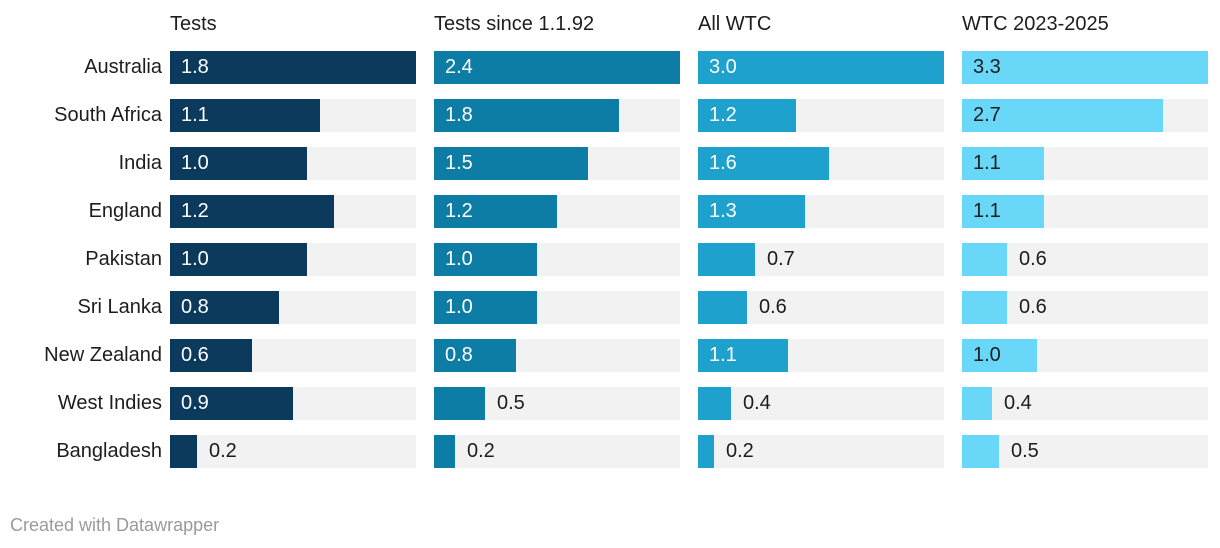 The height and width of the screenshot is (548, 1220). I want to click on row-label: South Africa, so click(108, 115).